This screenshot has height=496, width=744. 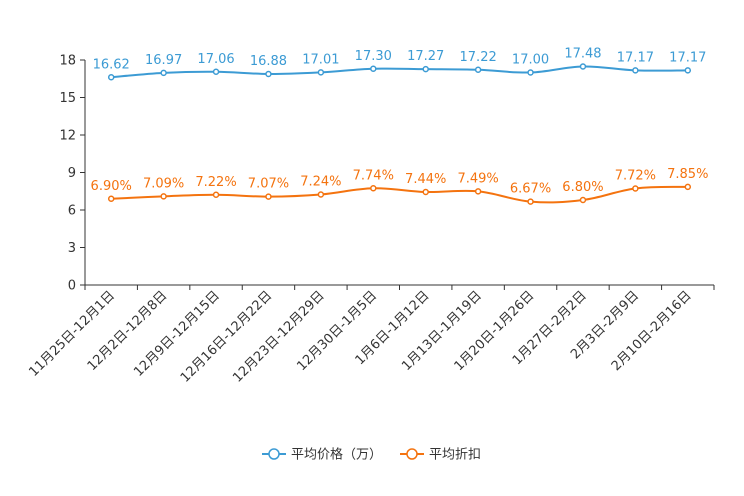 What do you see at coordinates (425, 56) in the screenshot?
I see `data-label: 17.27` at bounding box center [425, 56].